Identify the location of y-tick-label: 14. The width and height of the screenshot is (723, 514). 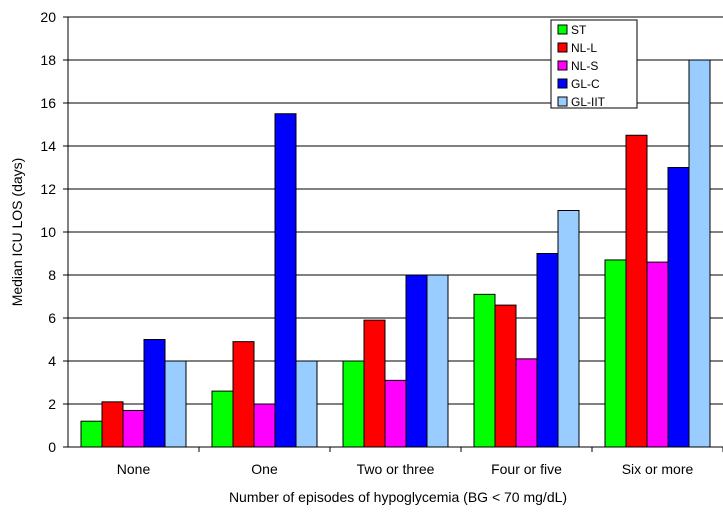
(48, 146).